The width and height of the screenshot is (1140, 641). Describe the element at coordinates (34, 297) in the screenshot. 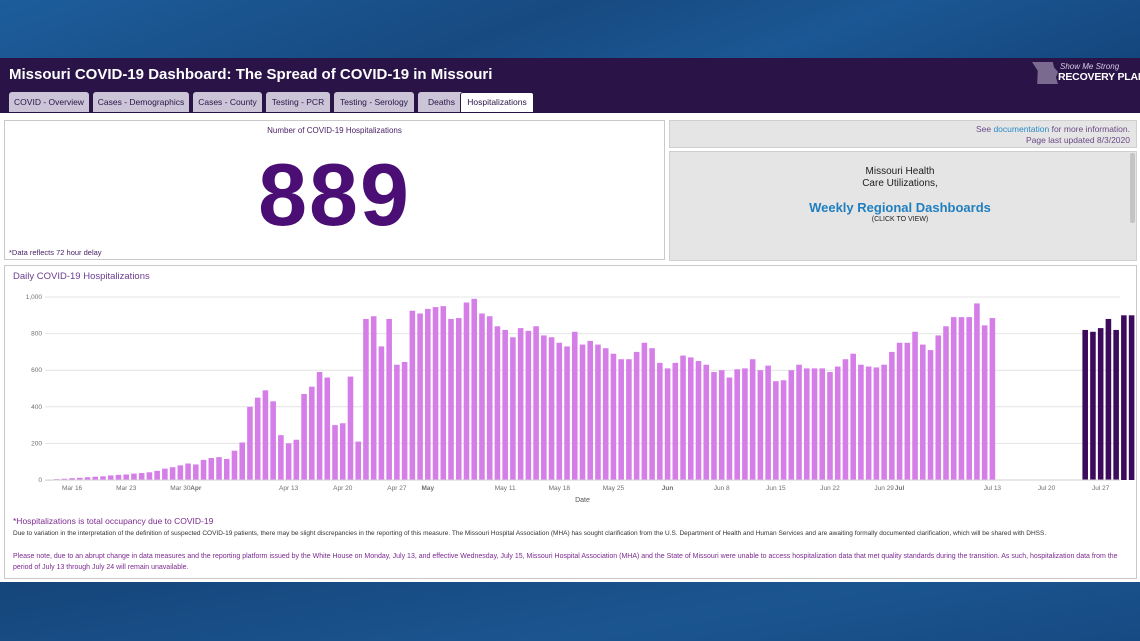

I see `y-tick-label: 1,000` at that location.